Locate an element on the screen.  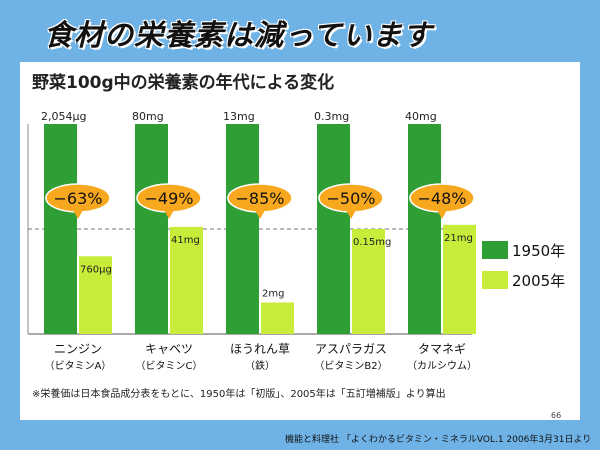
change-percent-label: −85% is located at coordinates (260, 198).